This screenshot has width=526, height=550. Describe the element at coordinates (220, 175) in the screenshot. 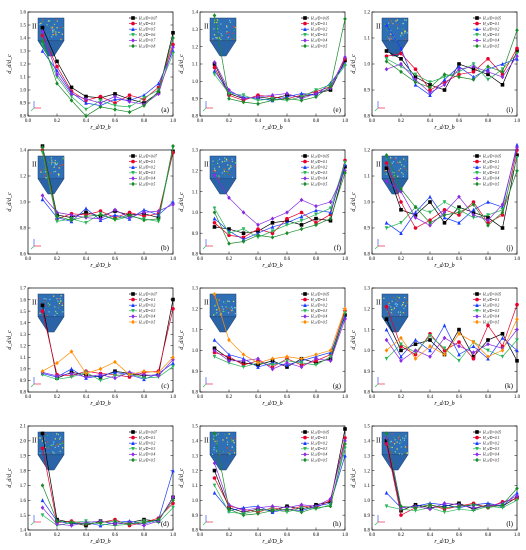

I see `vessel-illustration: II` at that location.